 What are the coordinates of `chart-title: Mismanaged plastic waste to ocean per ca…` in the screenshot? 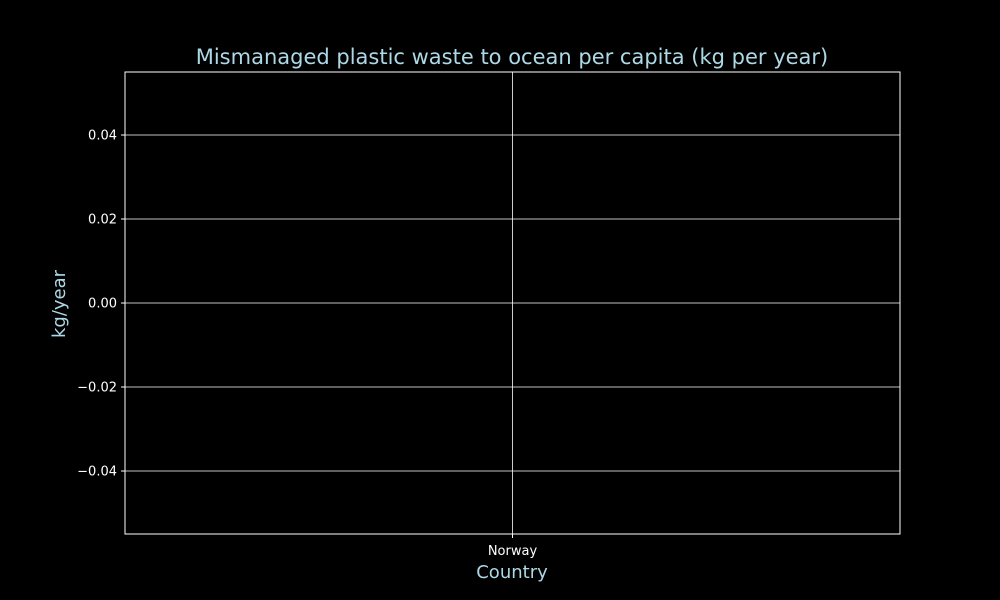 It's located at (512, 57).